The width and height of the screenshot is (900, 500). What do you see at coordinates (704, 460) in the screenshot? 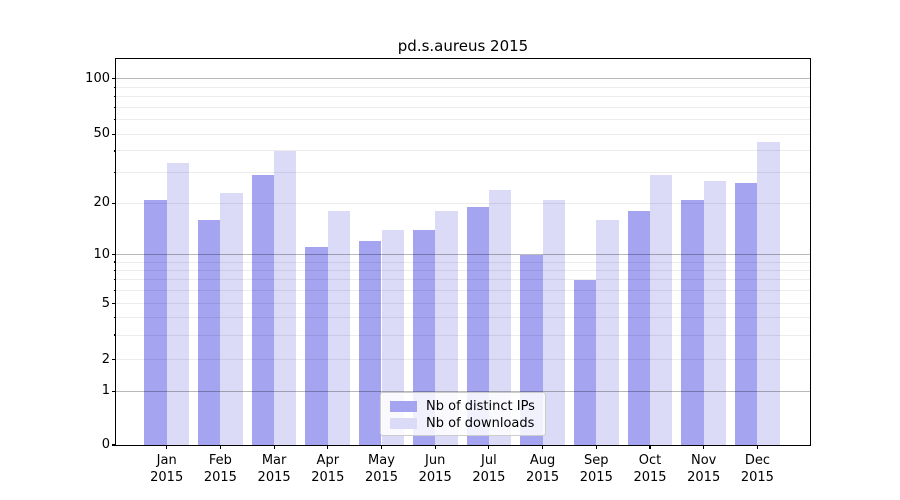
I see `x-label-month: Nov` at bounding box center [704, 460].